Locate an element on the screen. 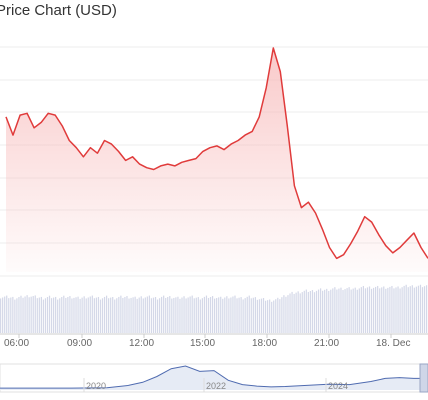 The width and height of the screenshot is (428, 400). navigator-tick-label: 2020 is located at coordinates (96, 386).